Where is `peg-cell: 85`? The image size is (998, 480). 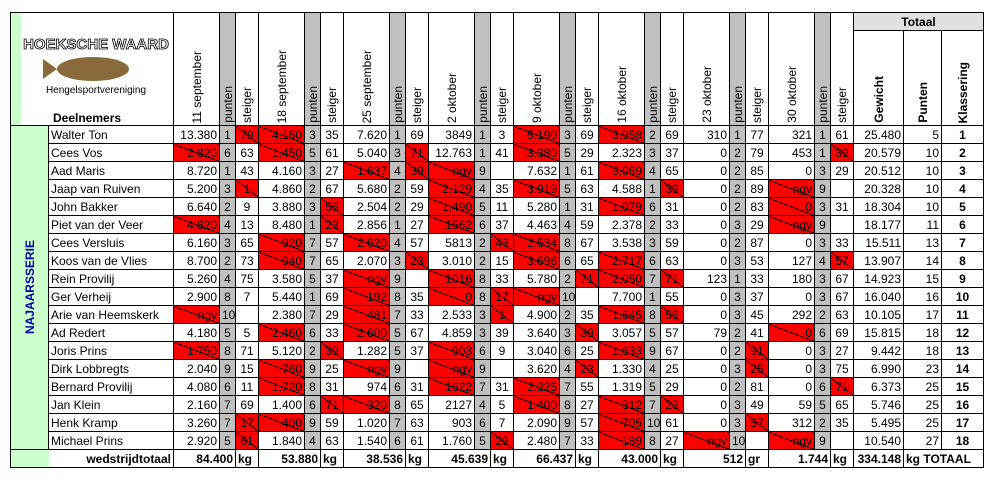 peg-cell: 85 is located at coordinates (757, 170).